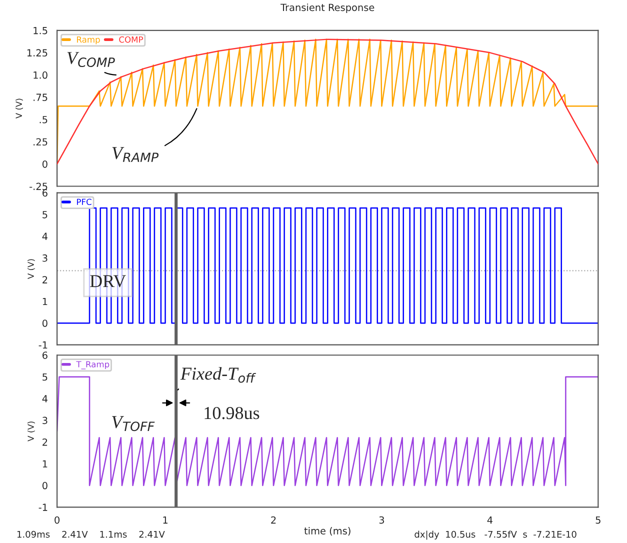 This screenshot has width=627, height=543. What do you see at coordinates (327, 531) in the screenshot?
I see `x-axis-title: time (ms)` at bounding box center [327, 531].